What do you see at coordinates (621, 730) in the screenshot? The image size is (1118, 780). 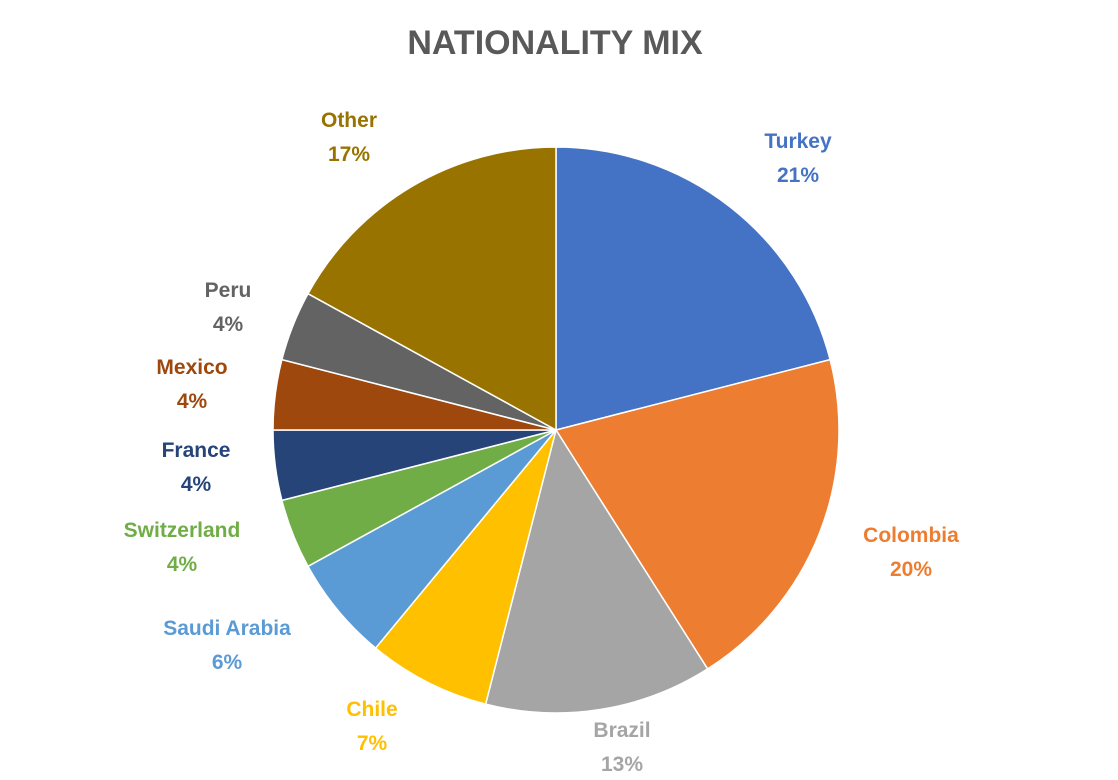 I see `slice-label-brazil: Brazil` at bounding box center [621, 730].